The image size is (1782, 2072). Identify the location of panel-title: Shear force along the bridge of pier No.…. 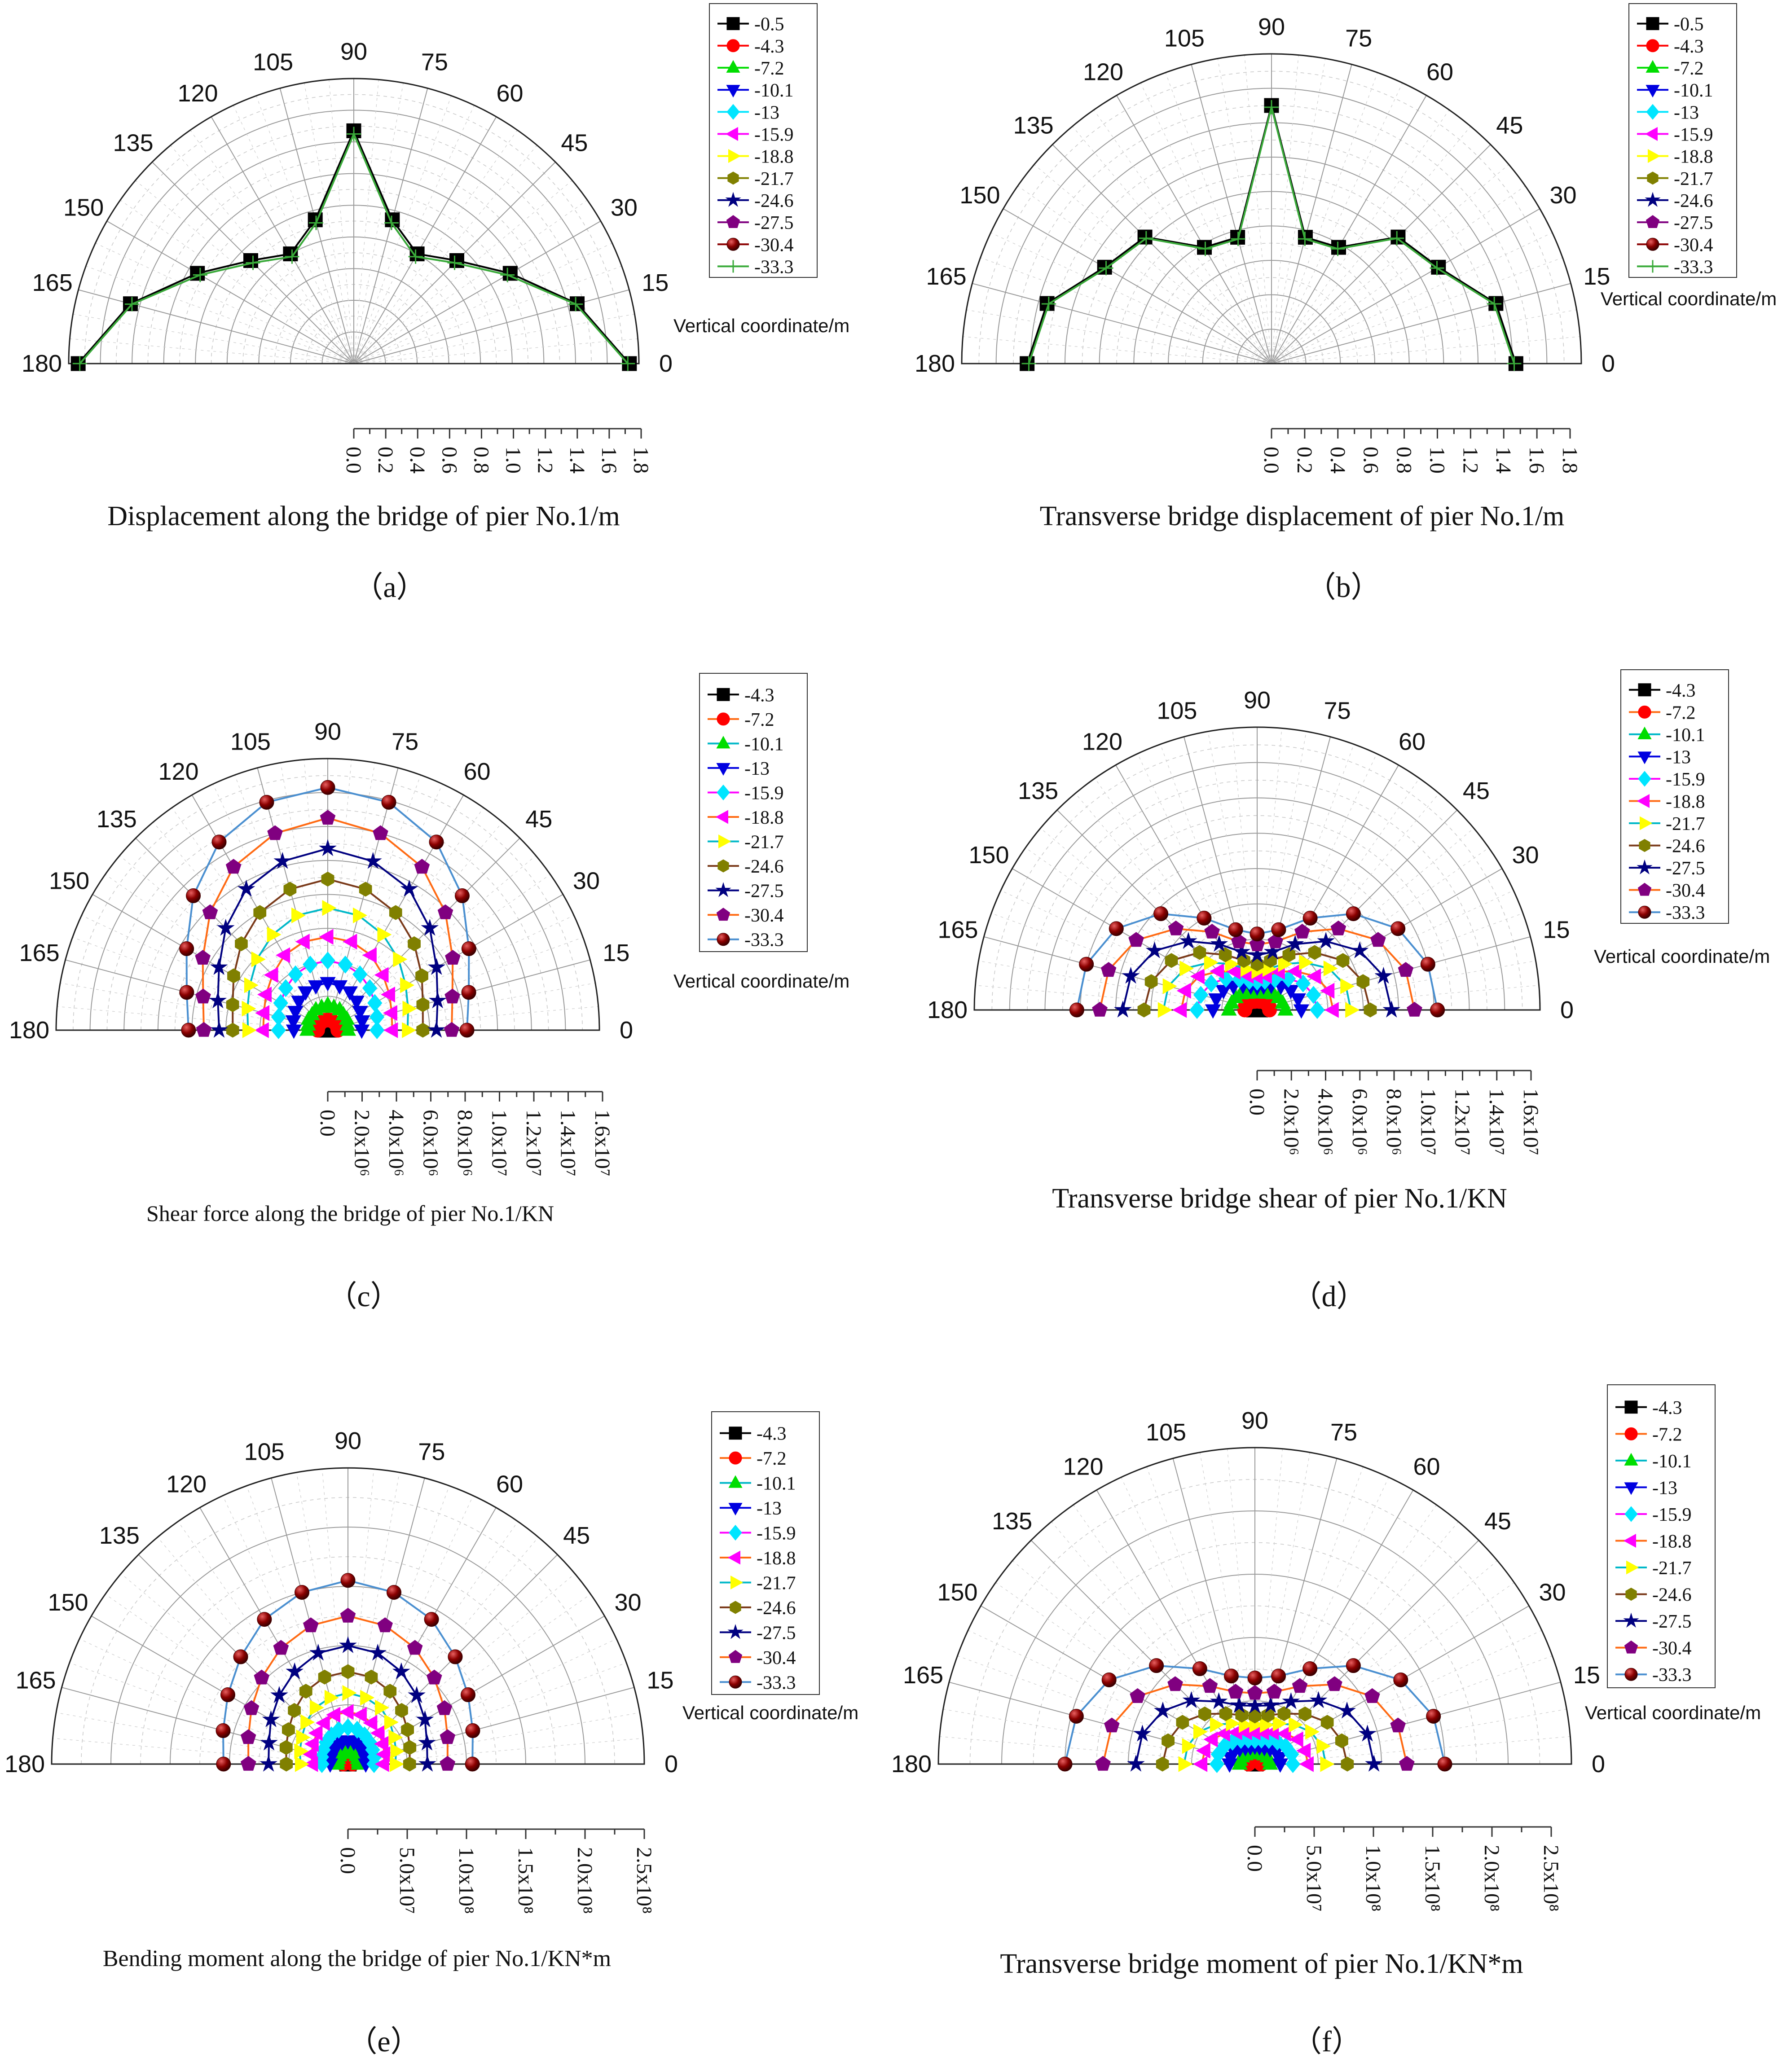
(350, 1213).